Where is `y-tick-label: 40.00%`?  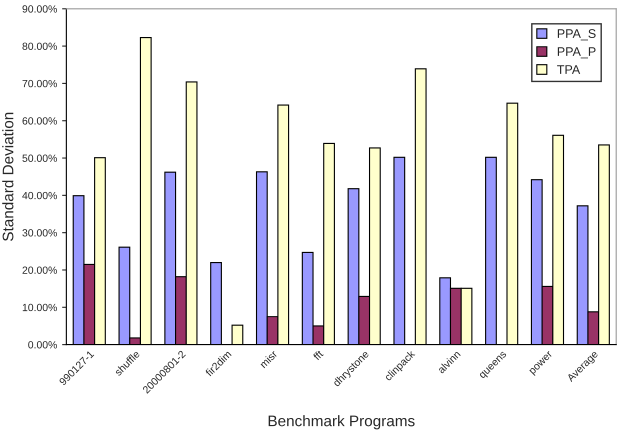 y-tick-label: 40.00% is located at coordinates (39, 196).